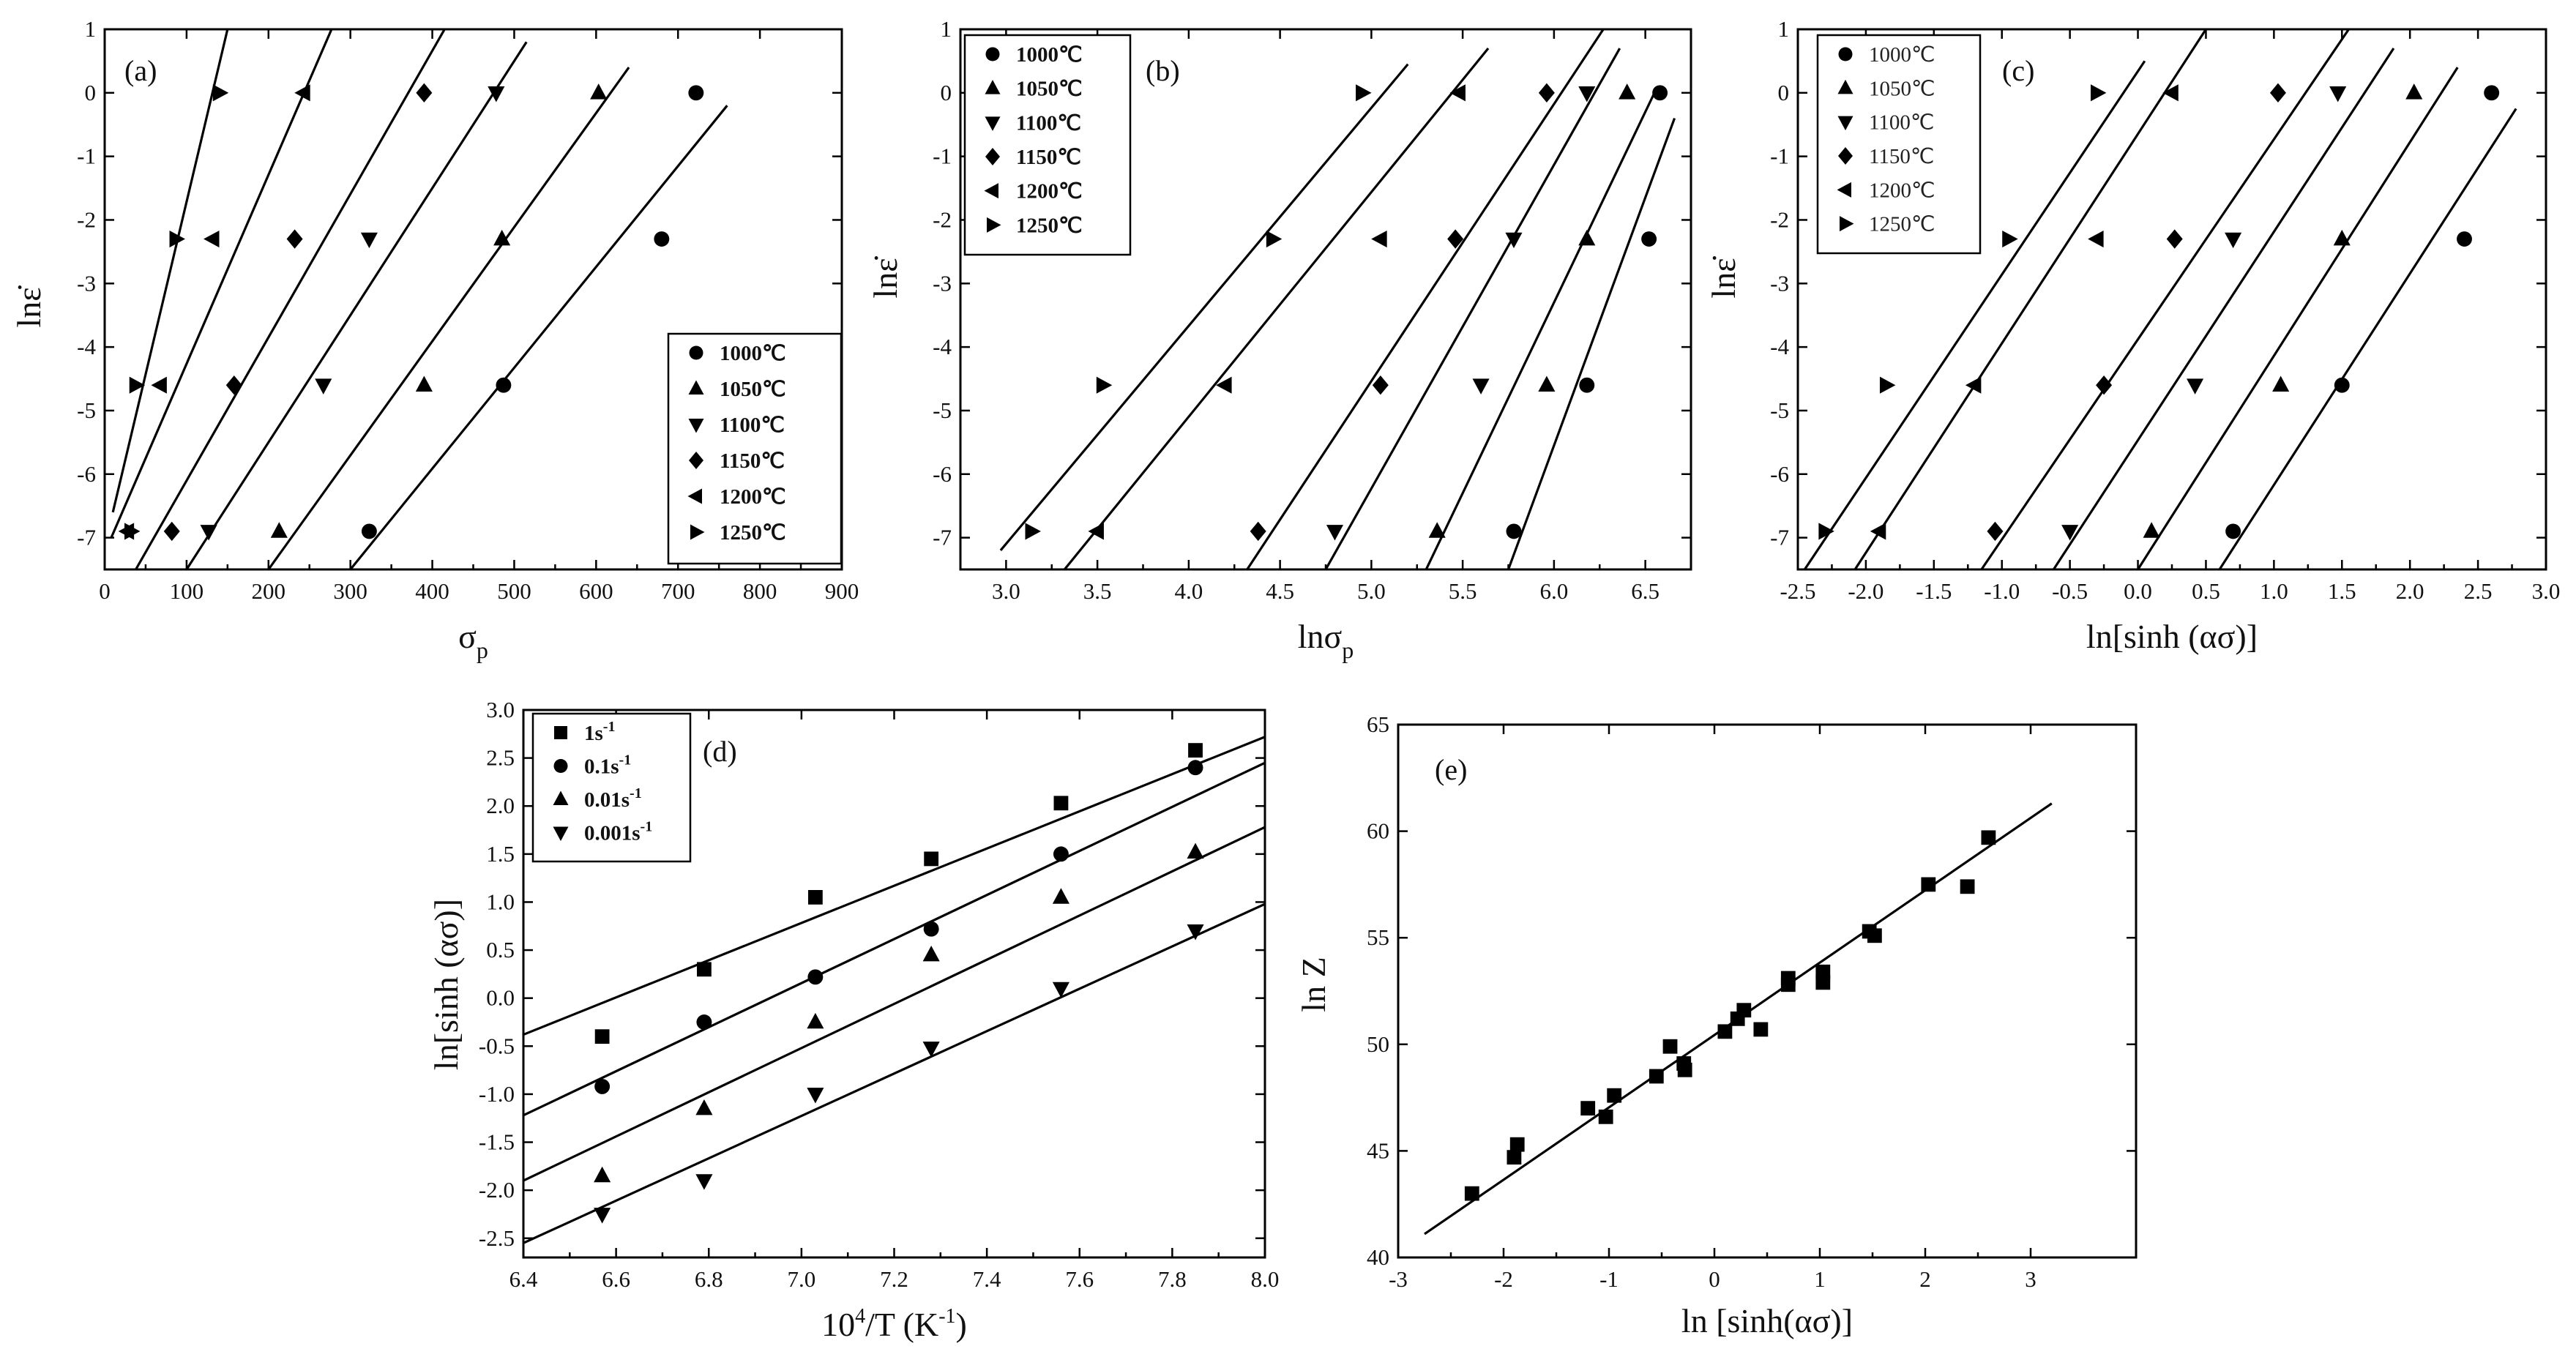 Image resolution: width=2576 pixels, height=1357 pixels. What do you see at coordinates (497, 1190) in the screenshot?
I see `y-tick-label: -2.0` at bounding box center [497, 1190].